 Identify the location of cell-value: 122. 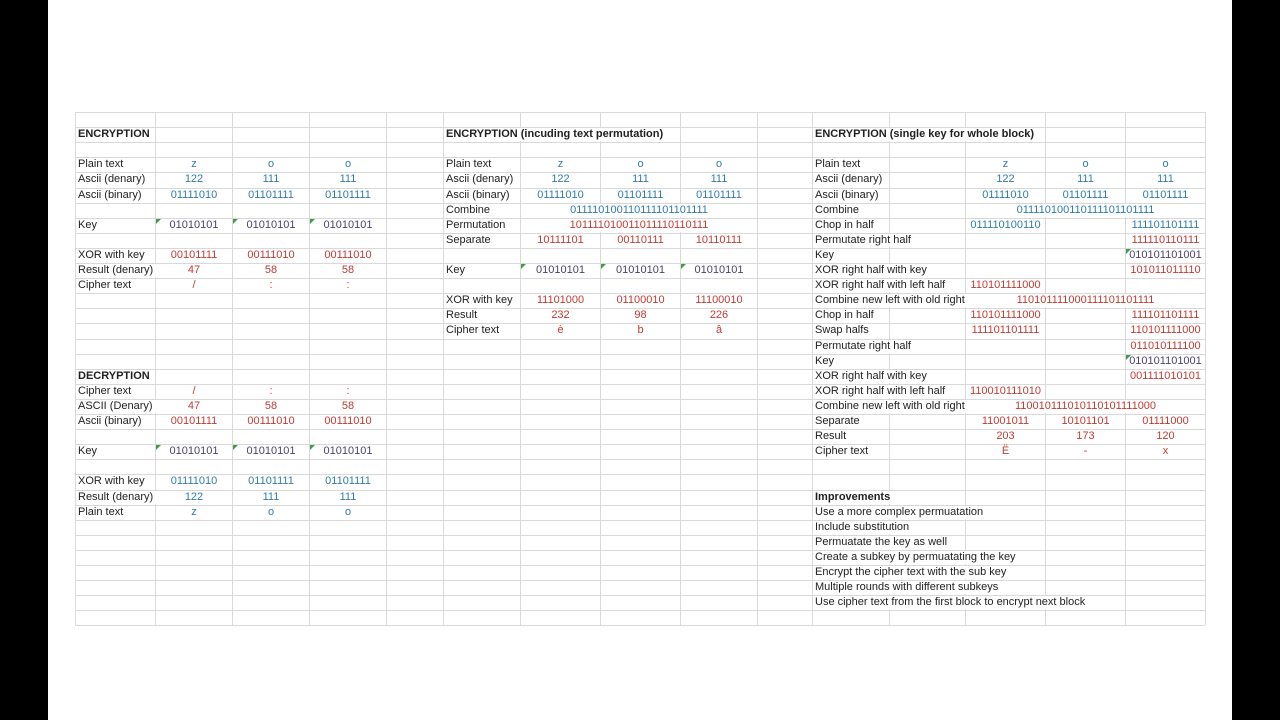
(194, 180).